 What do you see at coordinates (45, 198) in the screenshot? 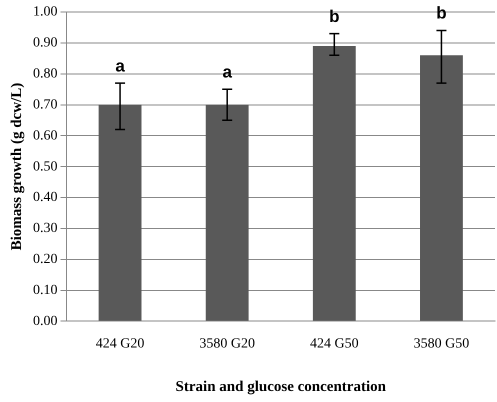
I see `y-tick-label: 0.40` at bounding box center [45, 198].